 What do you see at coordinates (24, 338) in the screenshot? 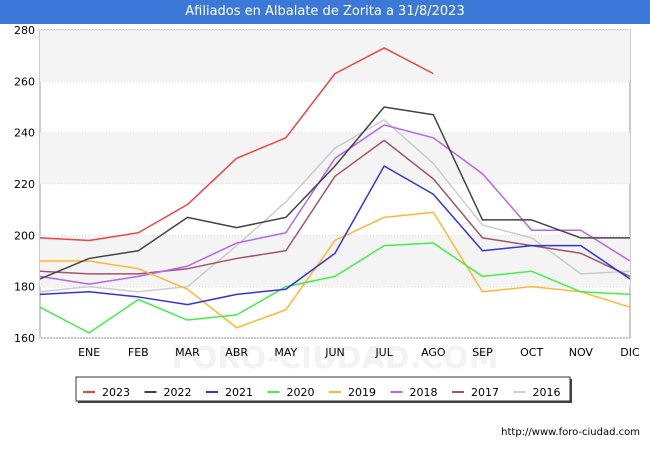
I see `y-tick-label: 160` at bounding box center [24, 338].